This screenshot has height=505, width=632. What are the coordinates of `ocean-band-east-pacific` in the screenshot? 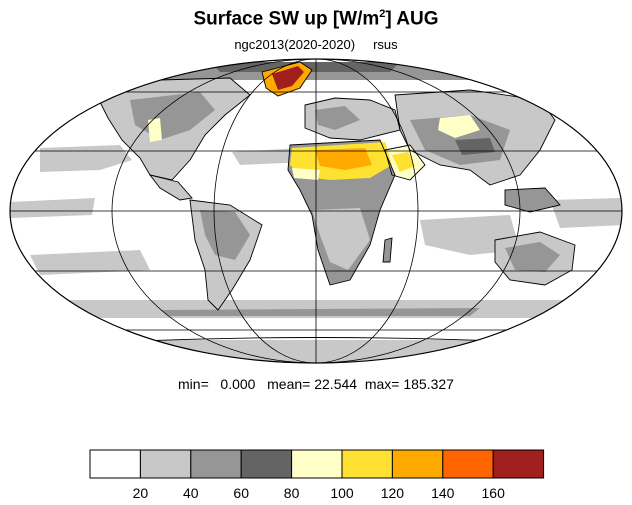 It's located at (586, 213).